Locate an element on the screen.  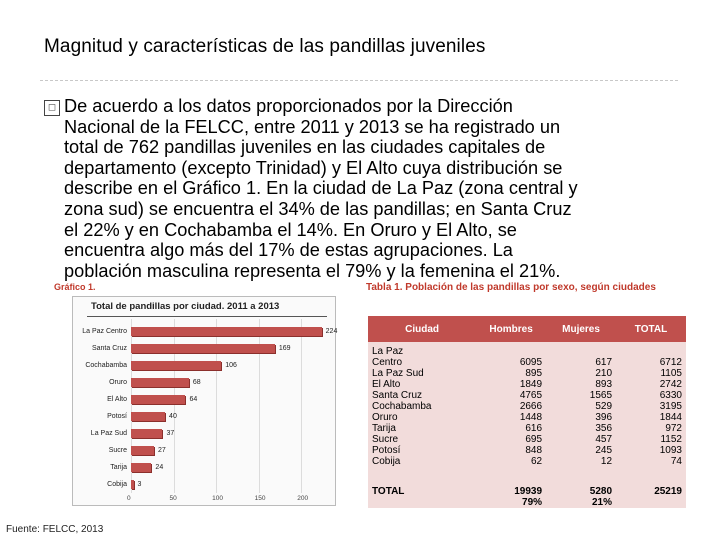
bar-category-label: La Paz Sud is located at coordinates (108, 433).